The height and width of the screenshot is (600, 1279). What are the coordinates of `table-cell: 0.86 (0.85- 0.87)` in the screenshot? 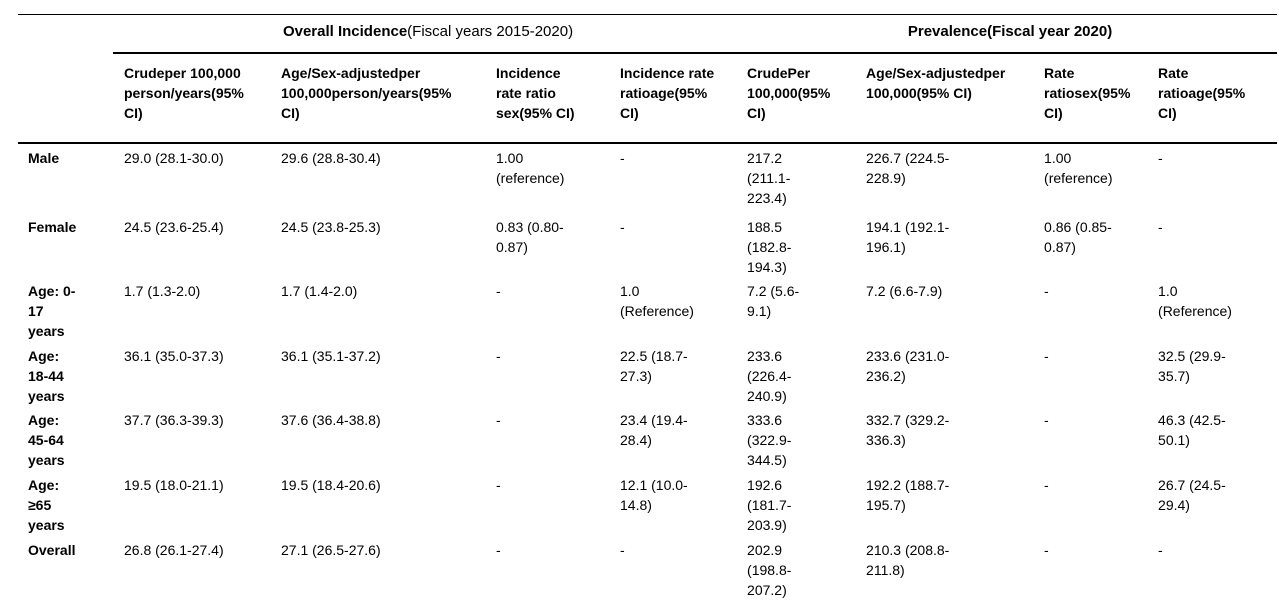 It's located at (1078, 237).